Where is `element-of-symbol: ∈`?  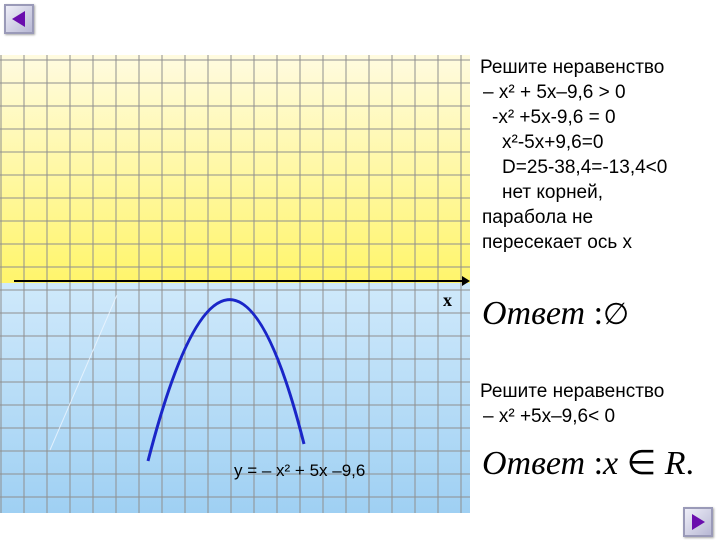
element-of-symbol: ∈ is located at coordinates (641, 463).